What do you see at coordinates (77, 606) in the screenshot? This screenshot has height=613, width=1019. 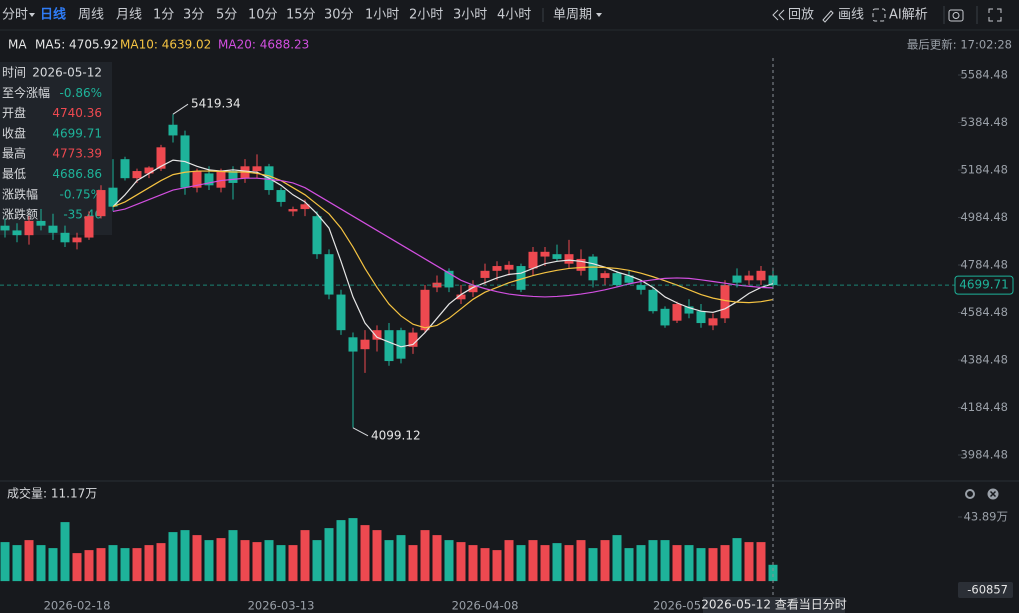 I see `x-tick-label: 2026-02-18` at bounding box center [77, 606].